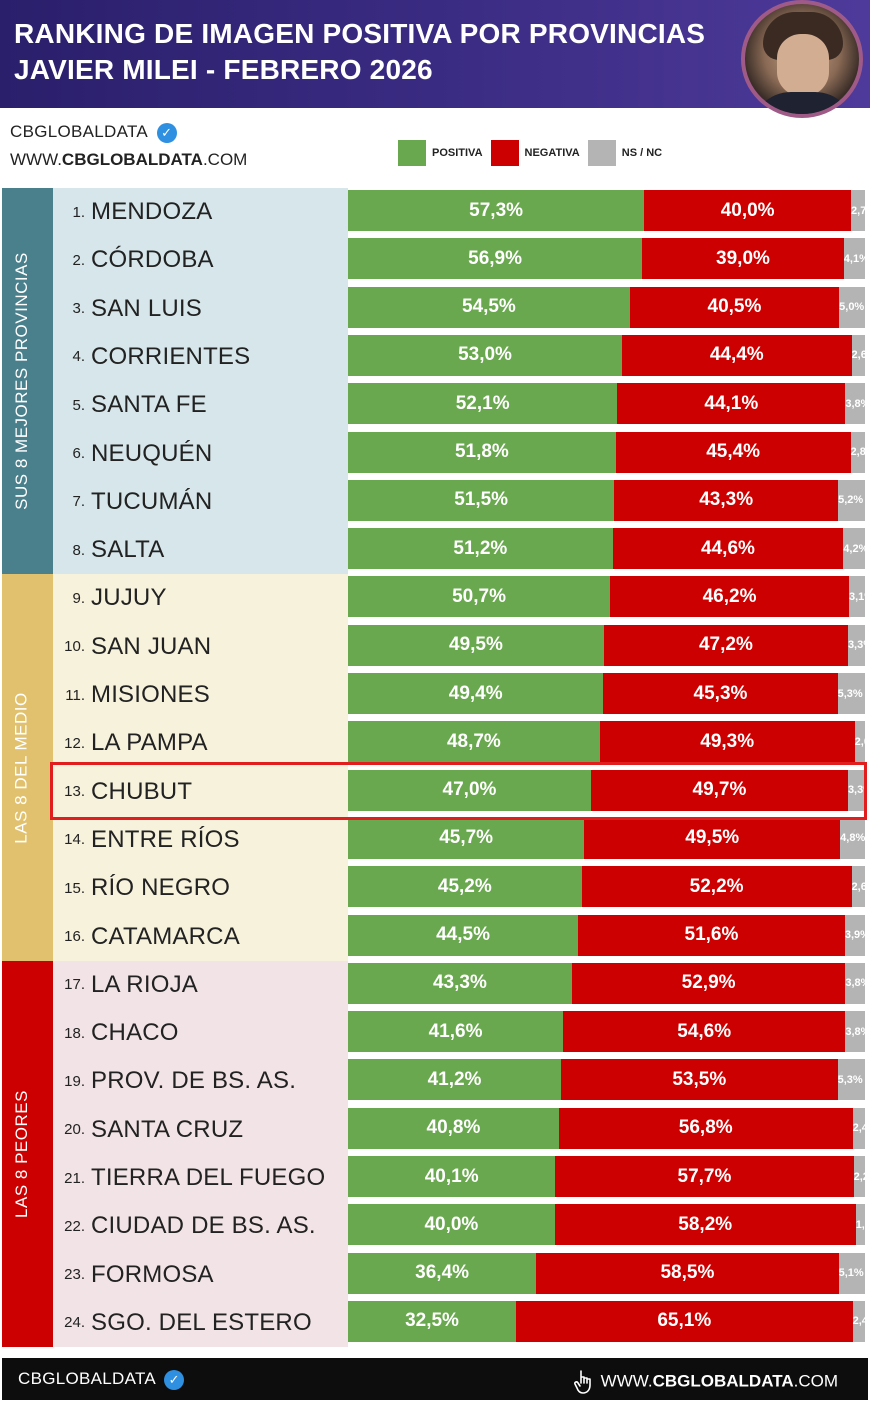  Describe the element at coordinates (481, 451) in the screenshot. I see `data-label: 51,8%` at that location.